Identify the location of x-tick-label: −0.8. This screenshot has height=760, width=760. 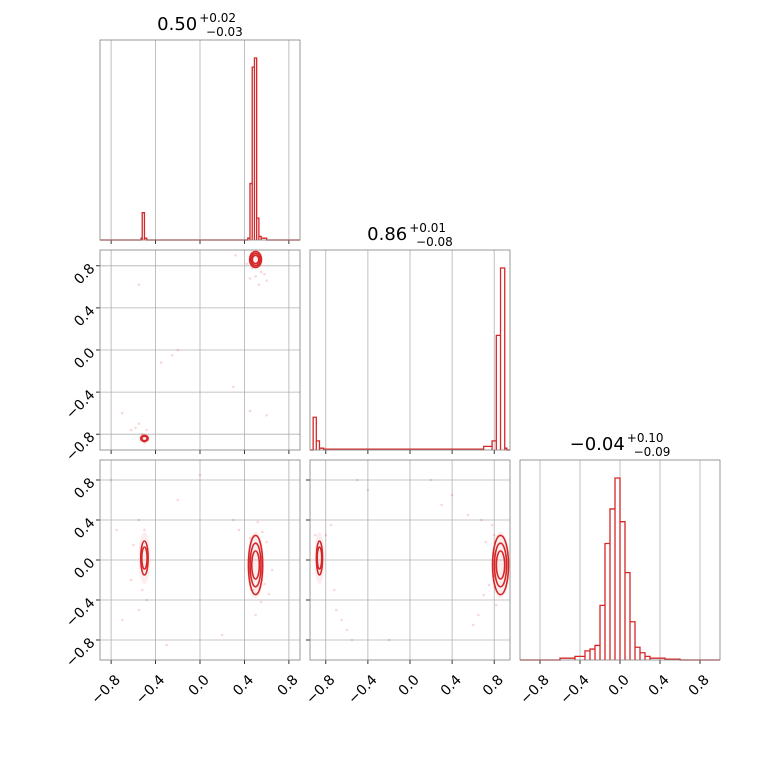
(105, 689).